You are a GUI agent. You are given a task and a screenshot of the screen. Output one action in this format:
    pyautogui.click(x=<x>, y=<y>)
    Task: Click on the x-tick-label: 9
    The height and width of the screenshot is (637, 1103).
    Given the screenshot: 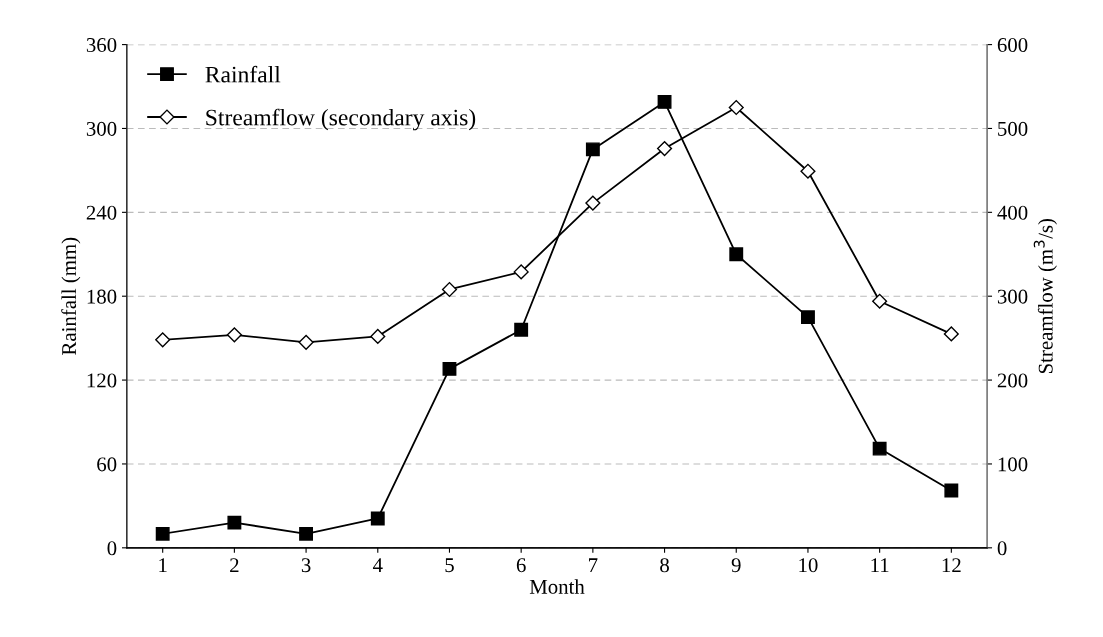 What is the action you would take?
    pyautogui.click(x=736, y=565)
    